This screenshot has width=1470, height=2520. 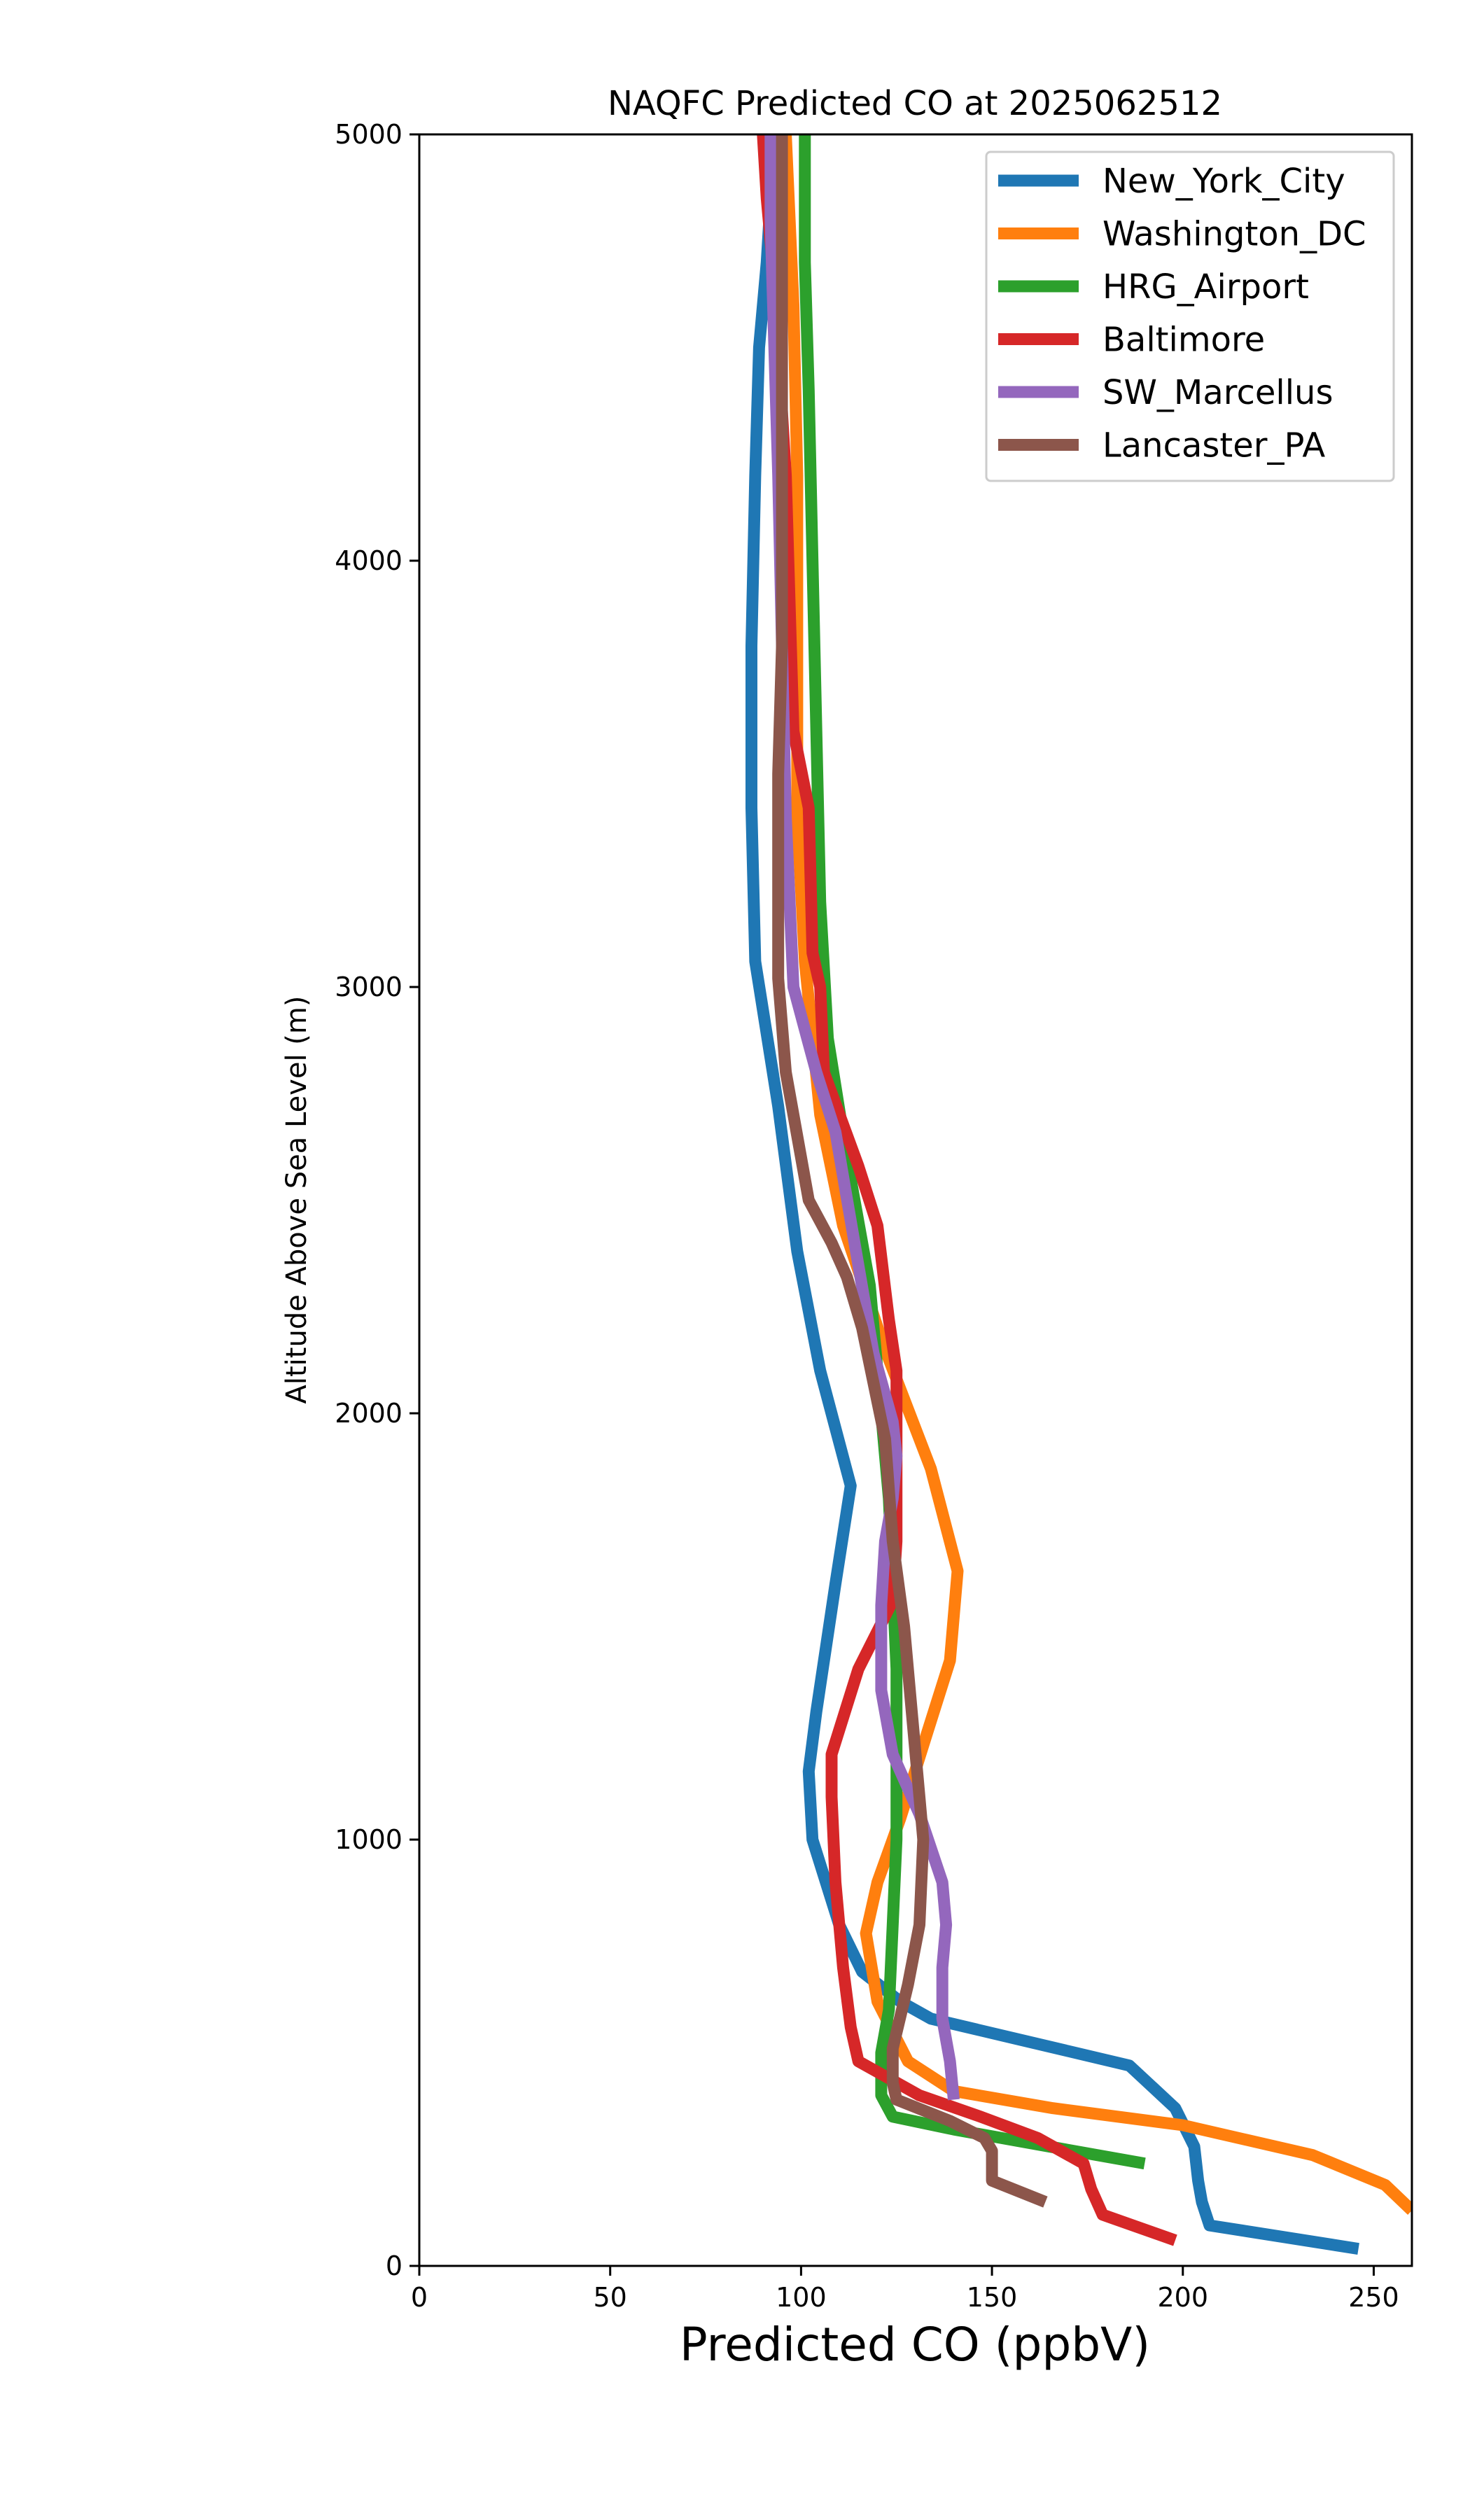 I want to click on legend-label: Baltimore, so click(x=1183, y=340).